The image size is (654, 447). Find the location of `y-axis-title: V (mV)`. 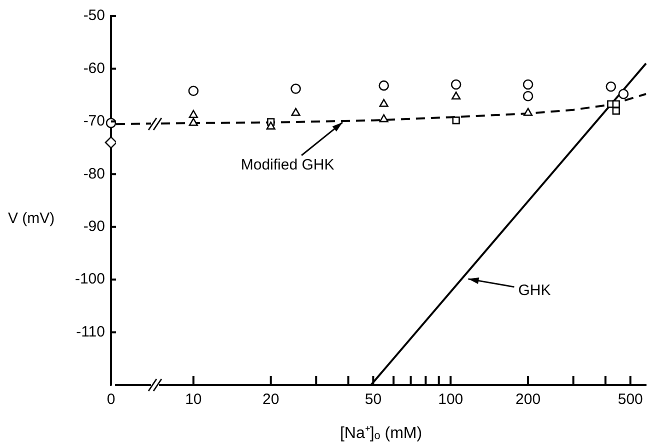

y-axis-title: V (mV) is located at coordinates (31, 219).